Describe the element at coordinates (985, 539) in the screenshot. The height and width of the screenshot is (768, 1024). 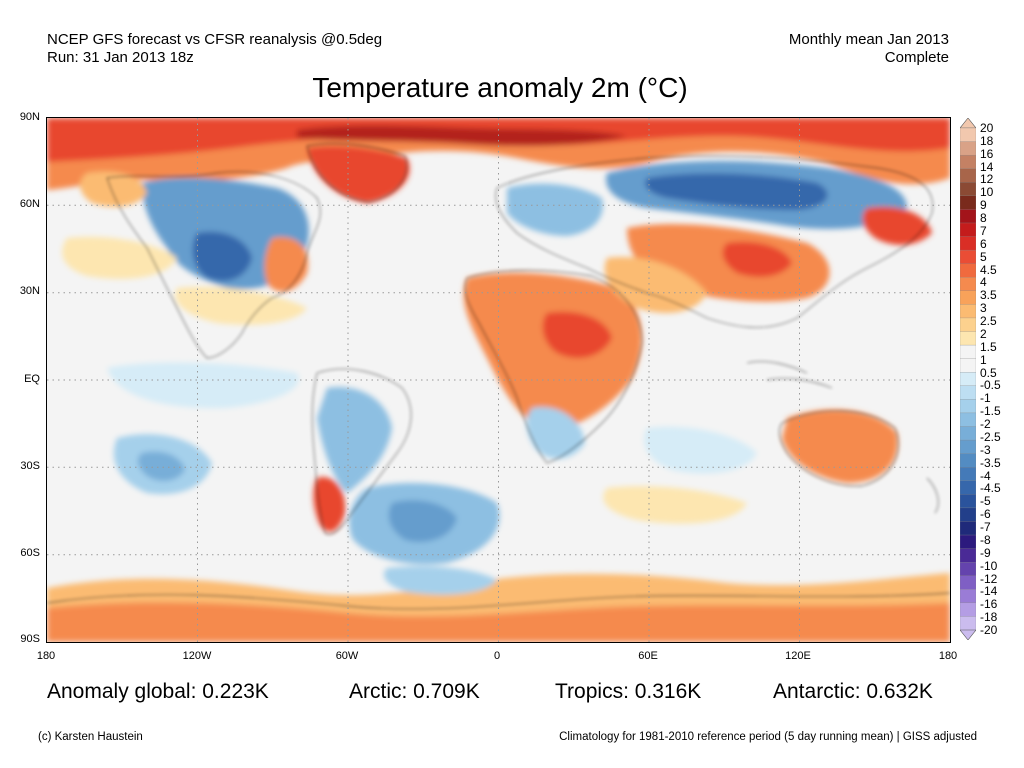
I see `colorbar-label: -8` at that location.